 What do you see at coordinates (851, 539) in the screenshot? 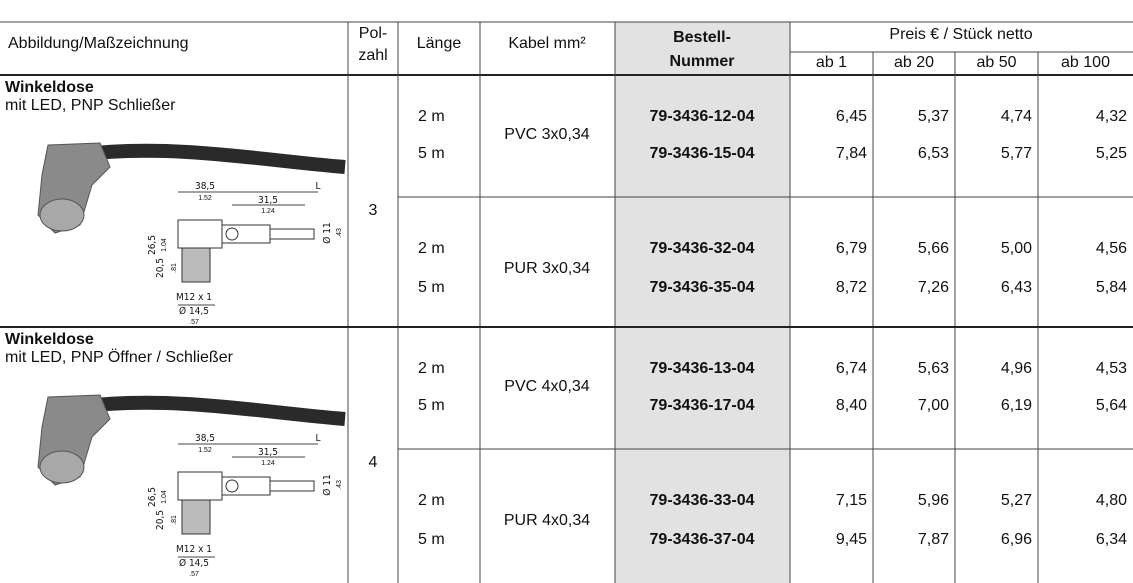
I see `price: 9,45` at bounding box center [851, 539].